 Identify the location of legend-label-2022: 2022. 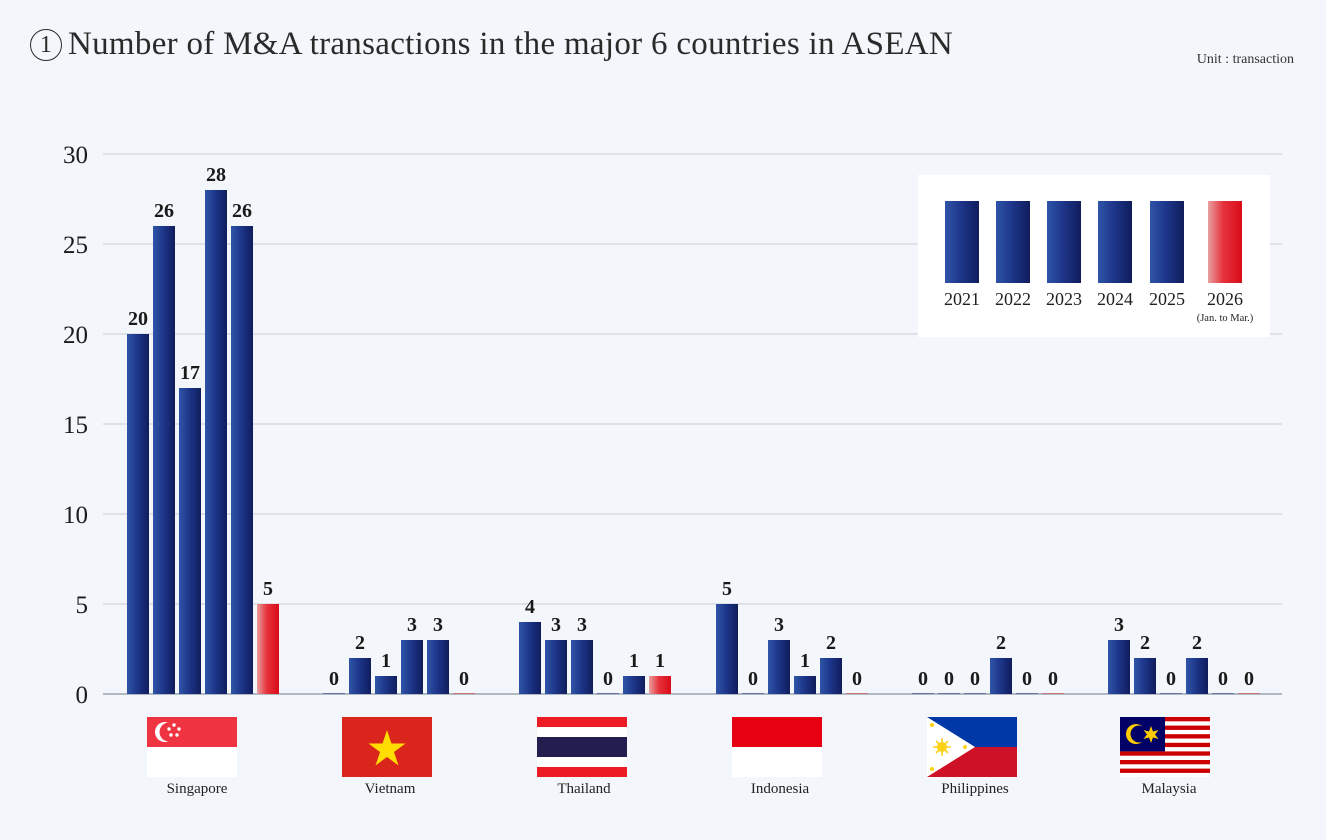
(1013, 299).